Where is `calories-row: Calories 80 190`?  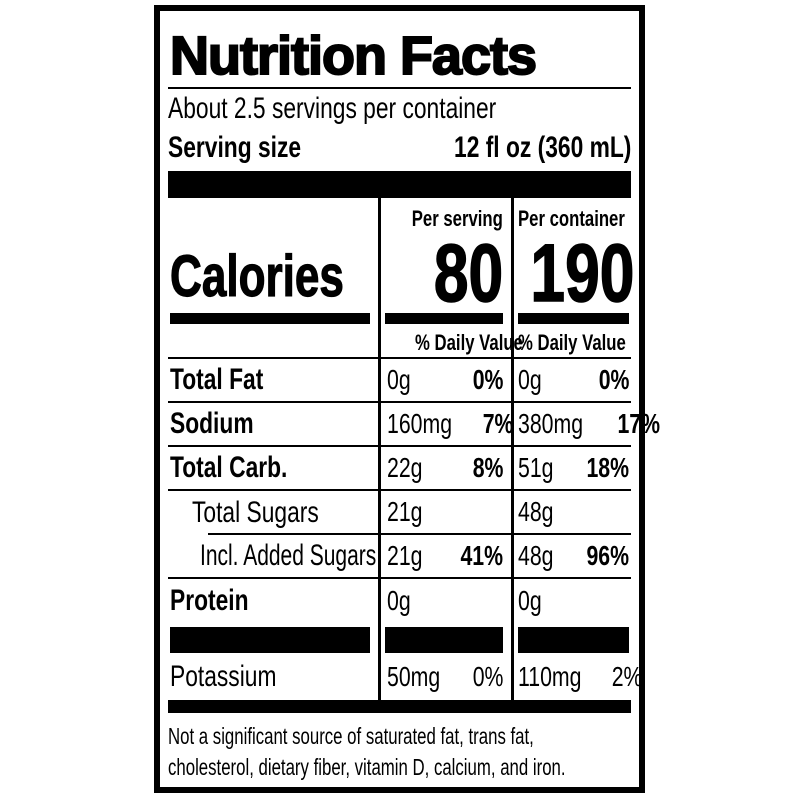
calories-row: Calories 80 190 is located at coordinates (401, 276).